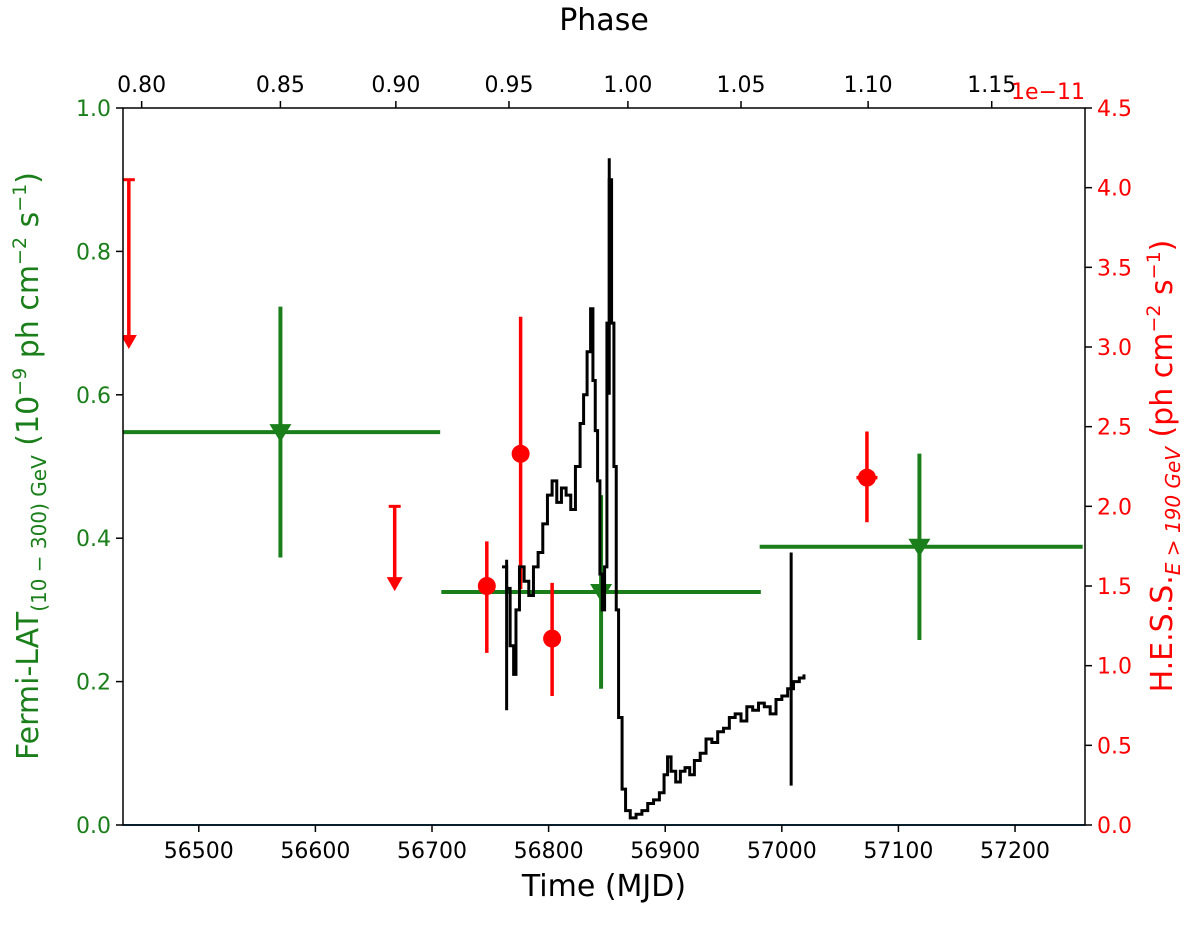 The width and height of the screenshot is (1200, 926). Describe the element at coordinates (199, 851) in the screenshot. I see `x-tick-label: 56500` at that location.